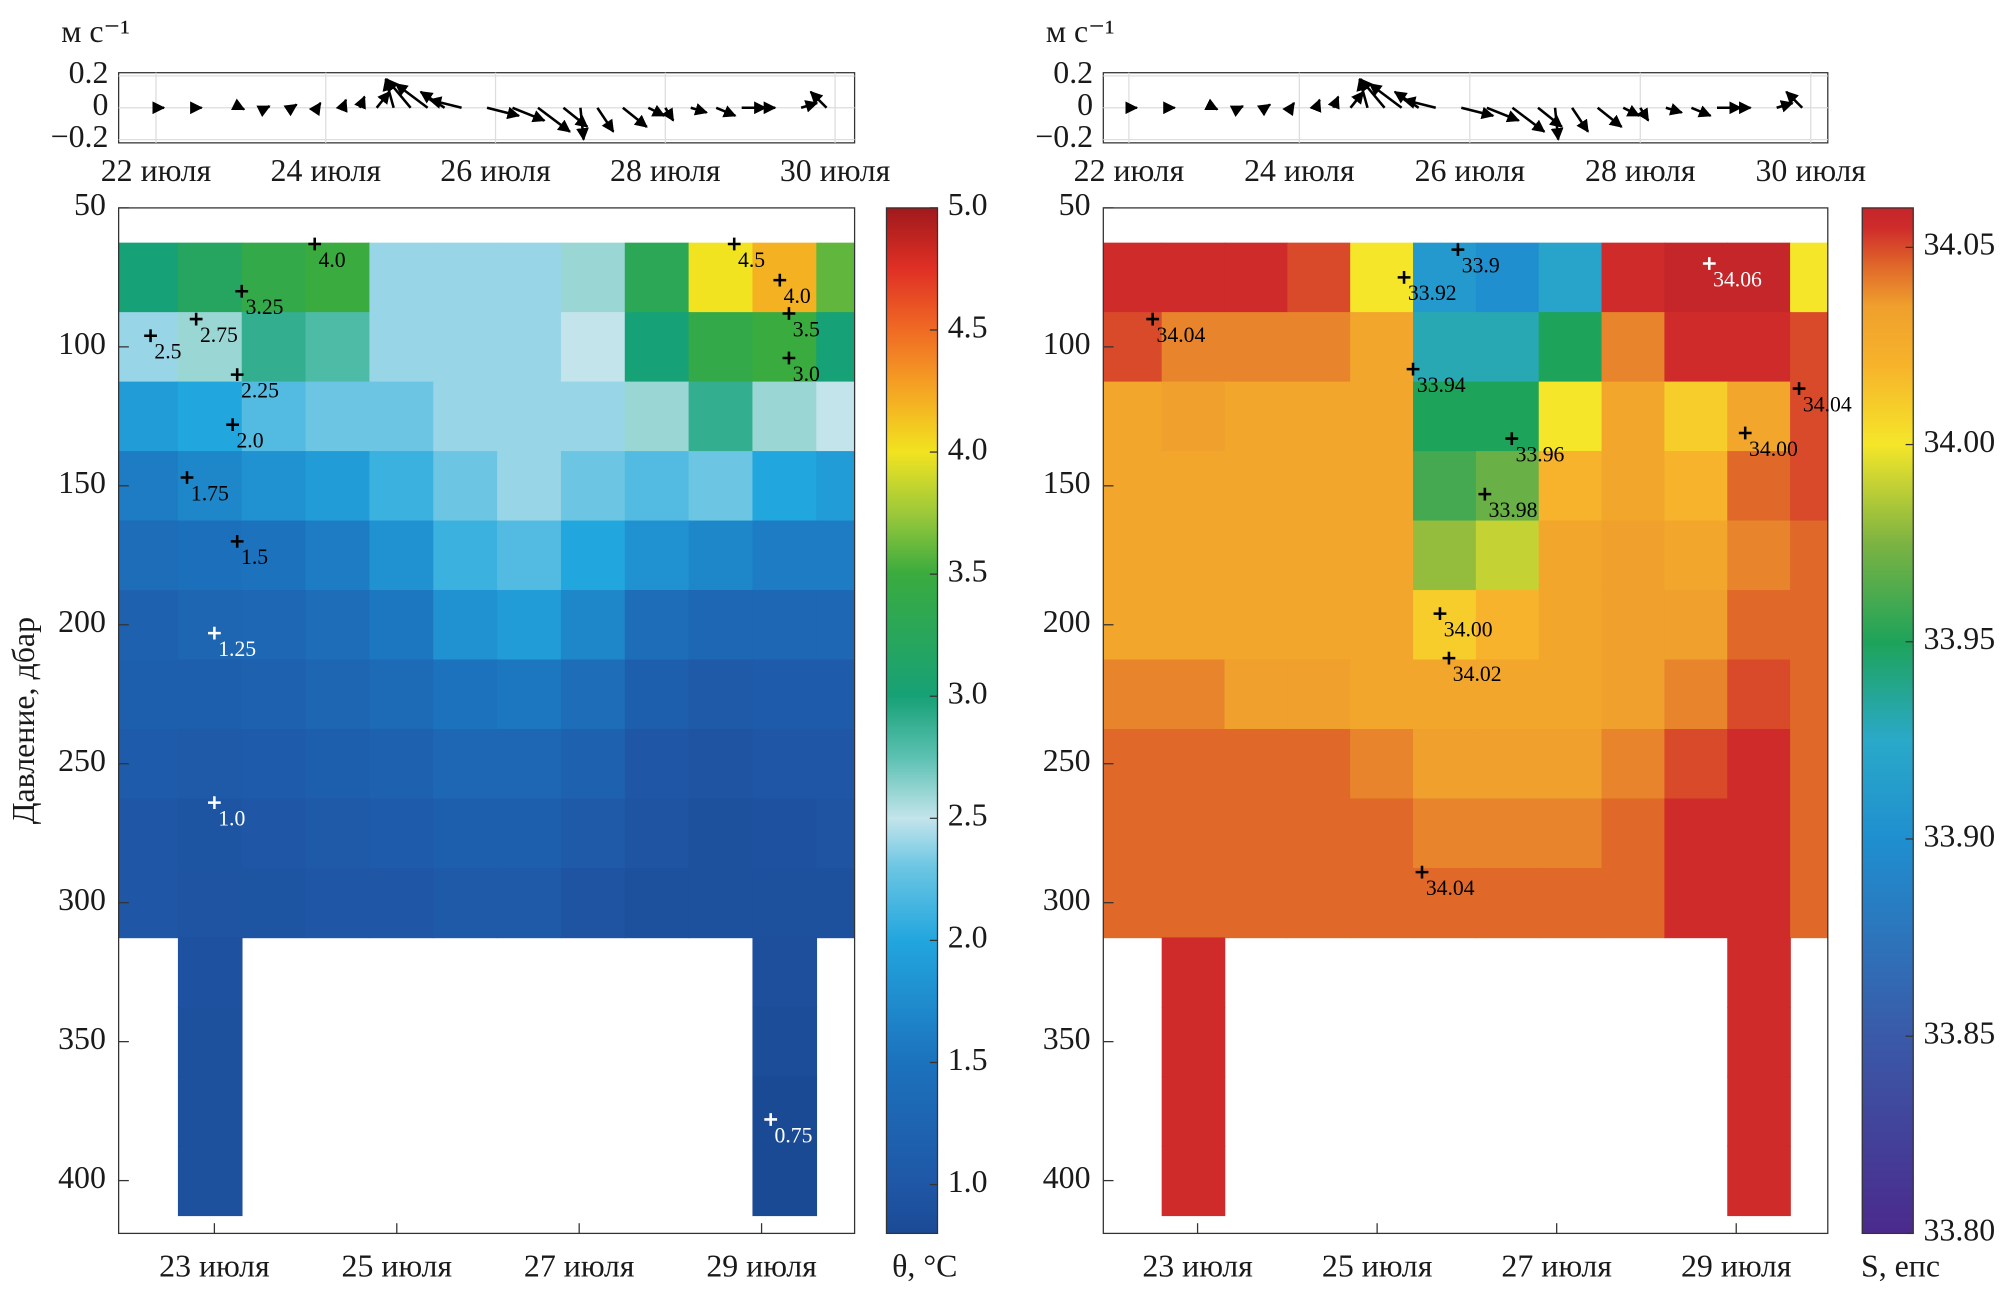 The height and width of the screenshot is (1301, 2000). Describe the element at coordinates (231, 818) in the screenshot. I see `contour-label: 1.0` at that location.